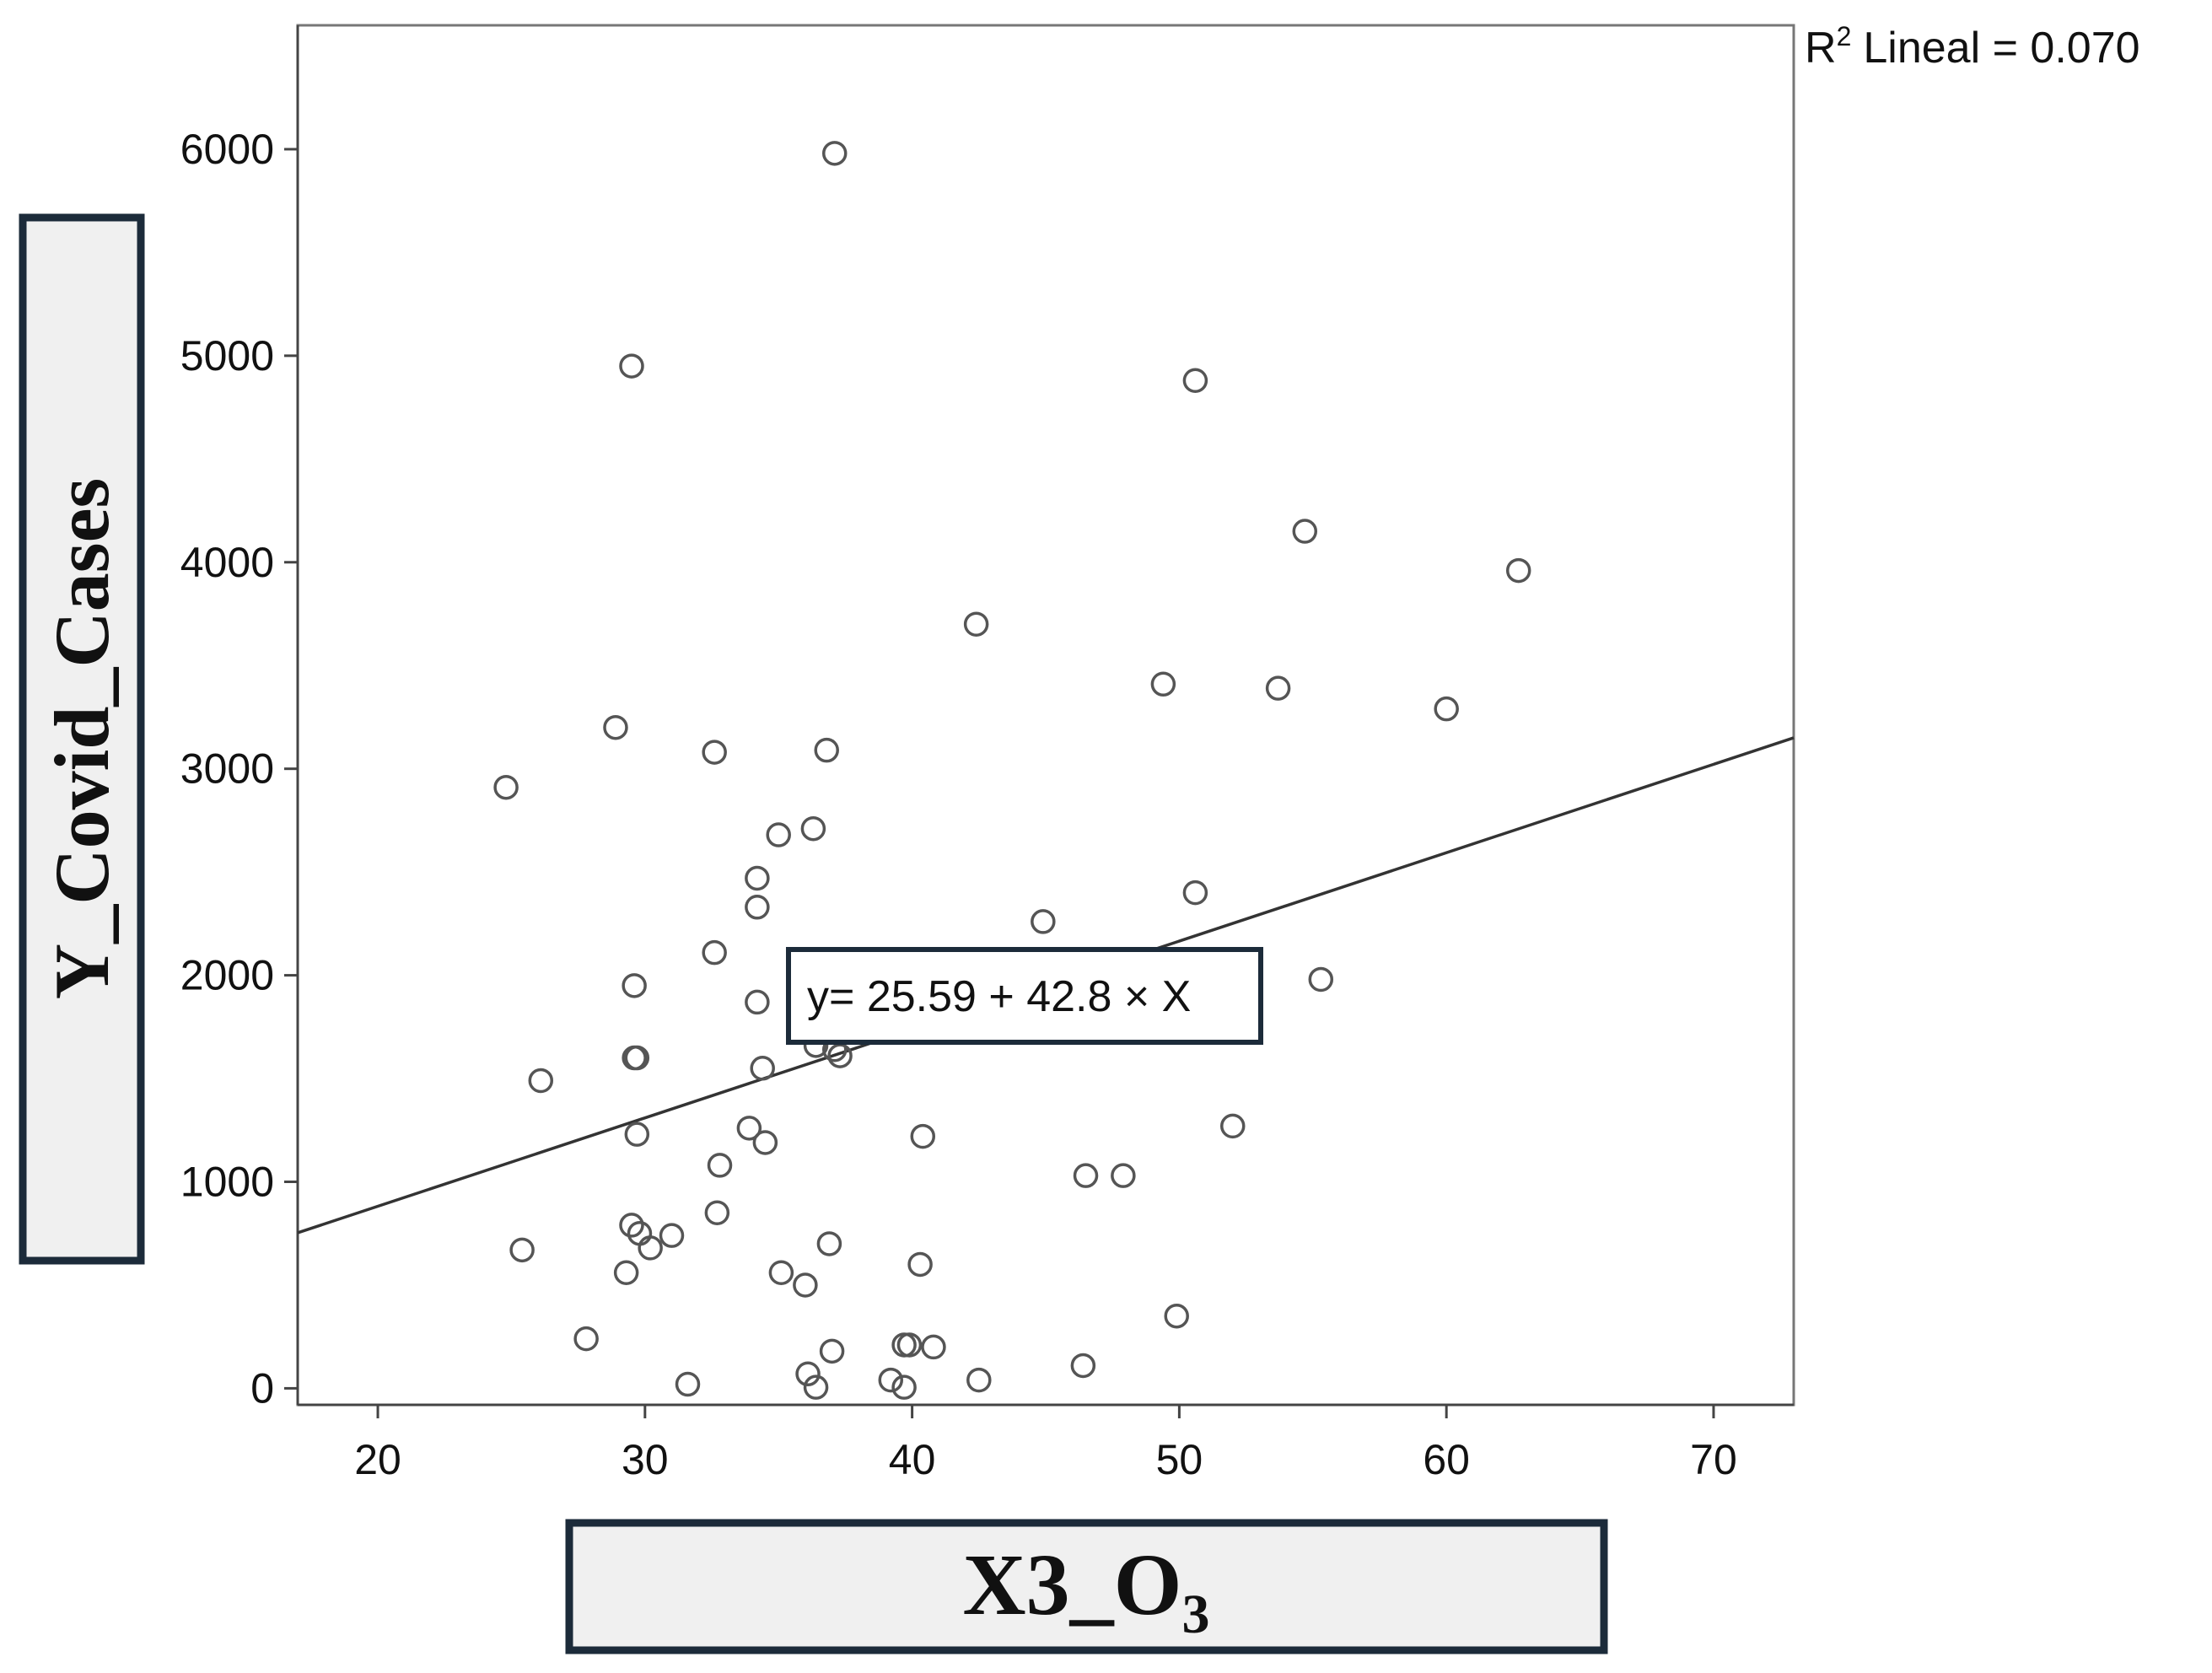 The image size is (2212, 1673). I want to click on y-axis-title-box: Y_Covid_Cases, so click(82, 739).